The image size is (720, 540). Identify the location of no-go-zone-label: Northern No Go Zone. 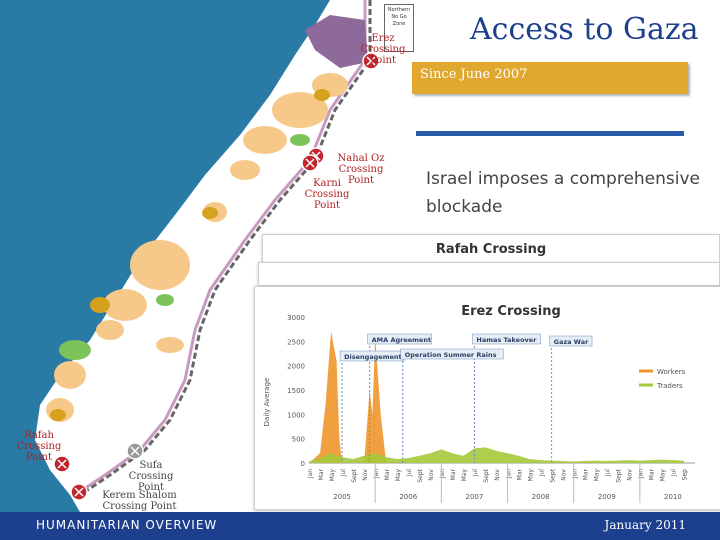
(399, 28).